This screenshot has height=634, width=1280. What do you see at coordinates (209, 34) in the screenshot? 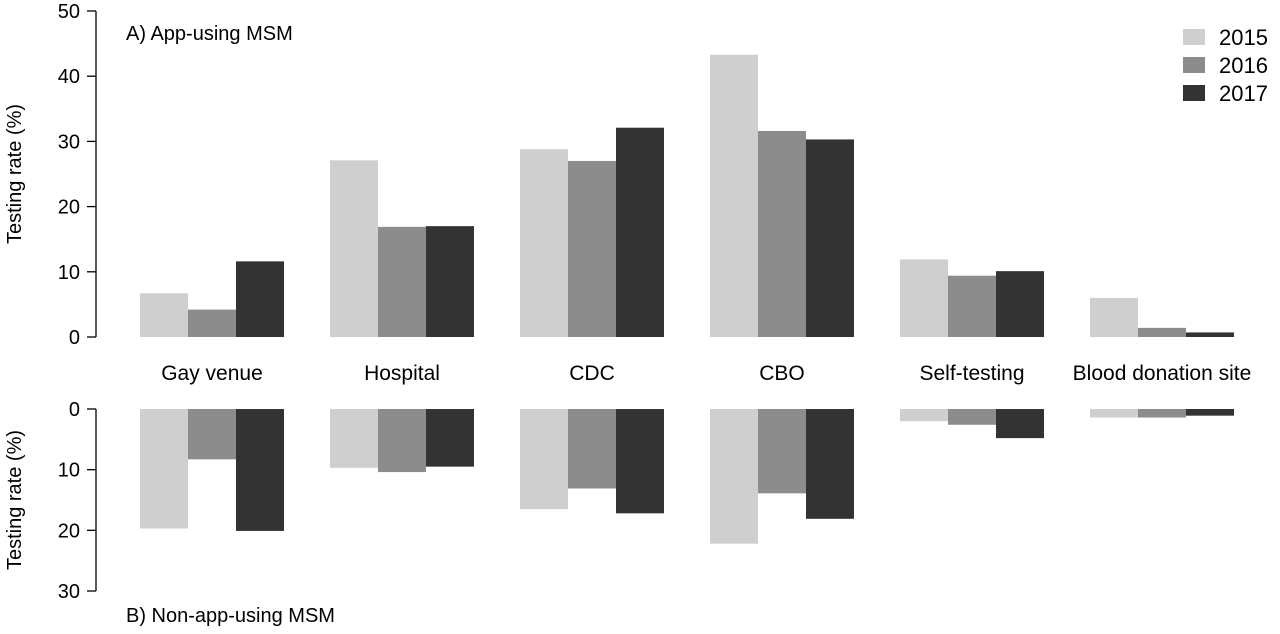
I see `panel-label: A) App-using MSM` at bounding box center [209, 34].